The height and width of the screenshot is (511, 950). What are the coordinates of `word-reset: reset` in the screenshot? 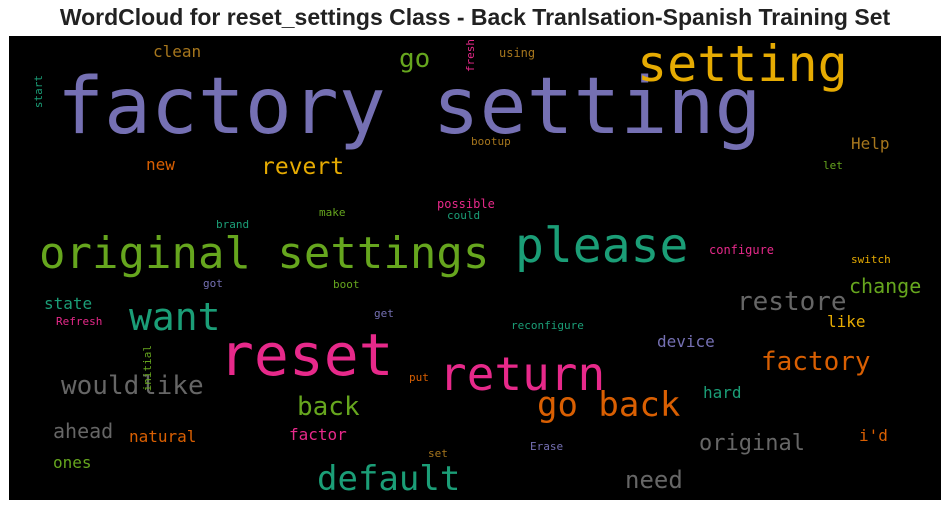 It's located at (306, 355).